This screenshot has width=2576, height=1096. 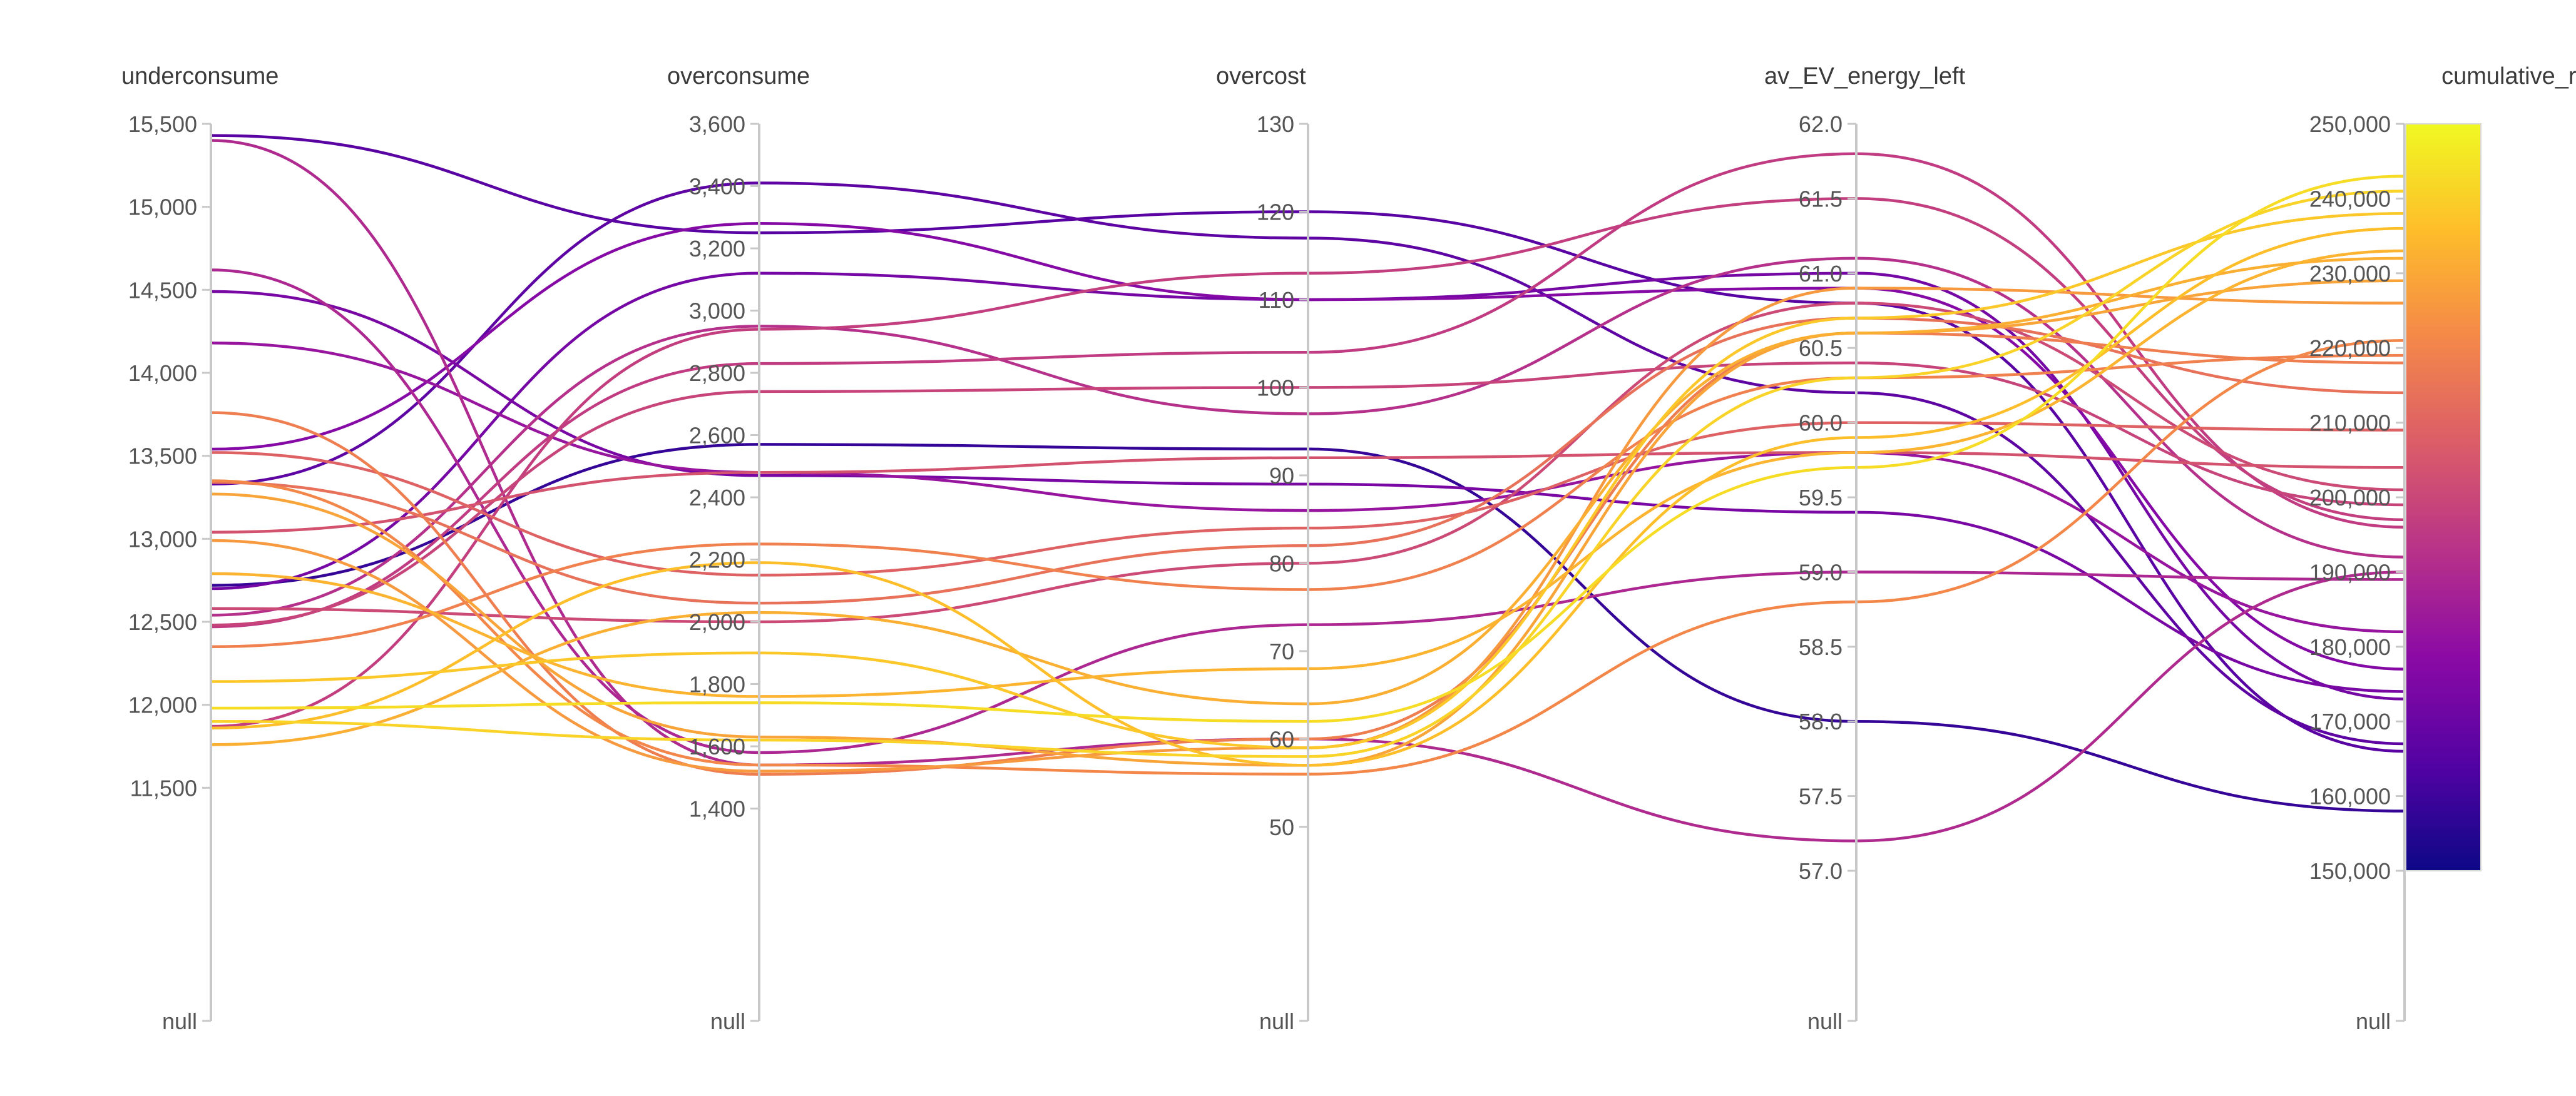 I want to click on tick-label: 190,000, so click(x=2350, y=572).